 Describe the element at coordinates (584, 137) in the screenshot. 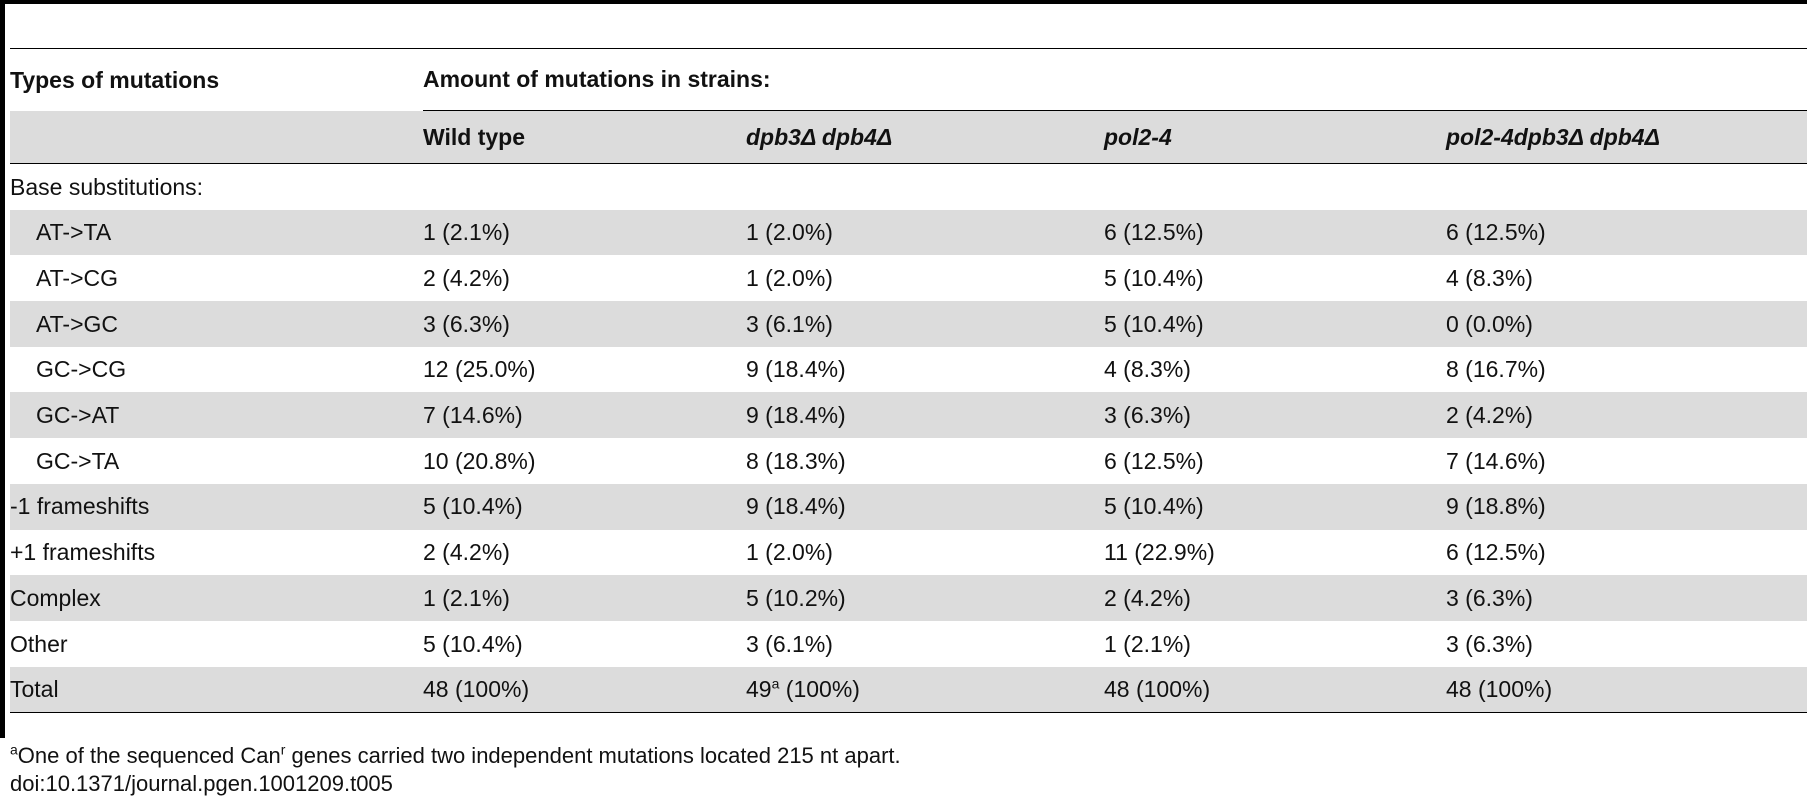

I see `column-header-wild-type: Wild type` at that location.